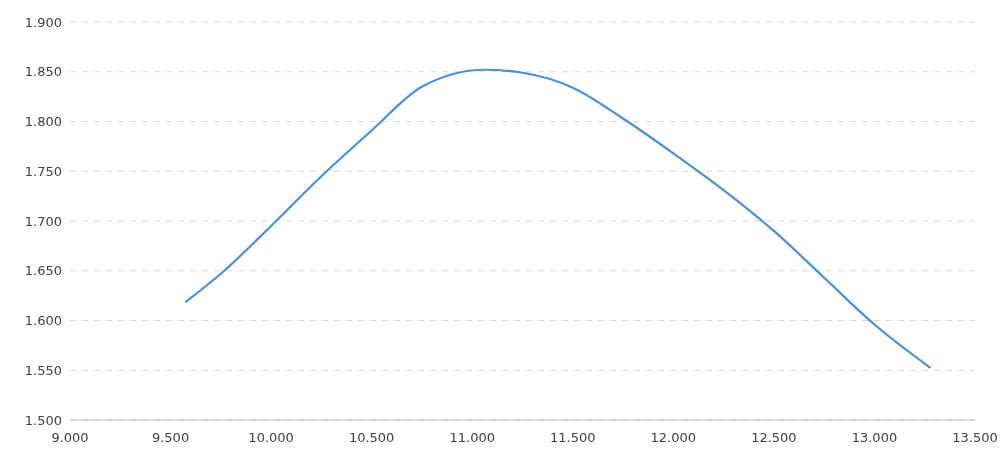  Describe the element at coordinates (43, 420) in the screenshot. I see `y-tick-label: 1.500` at that location.